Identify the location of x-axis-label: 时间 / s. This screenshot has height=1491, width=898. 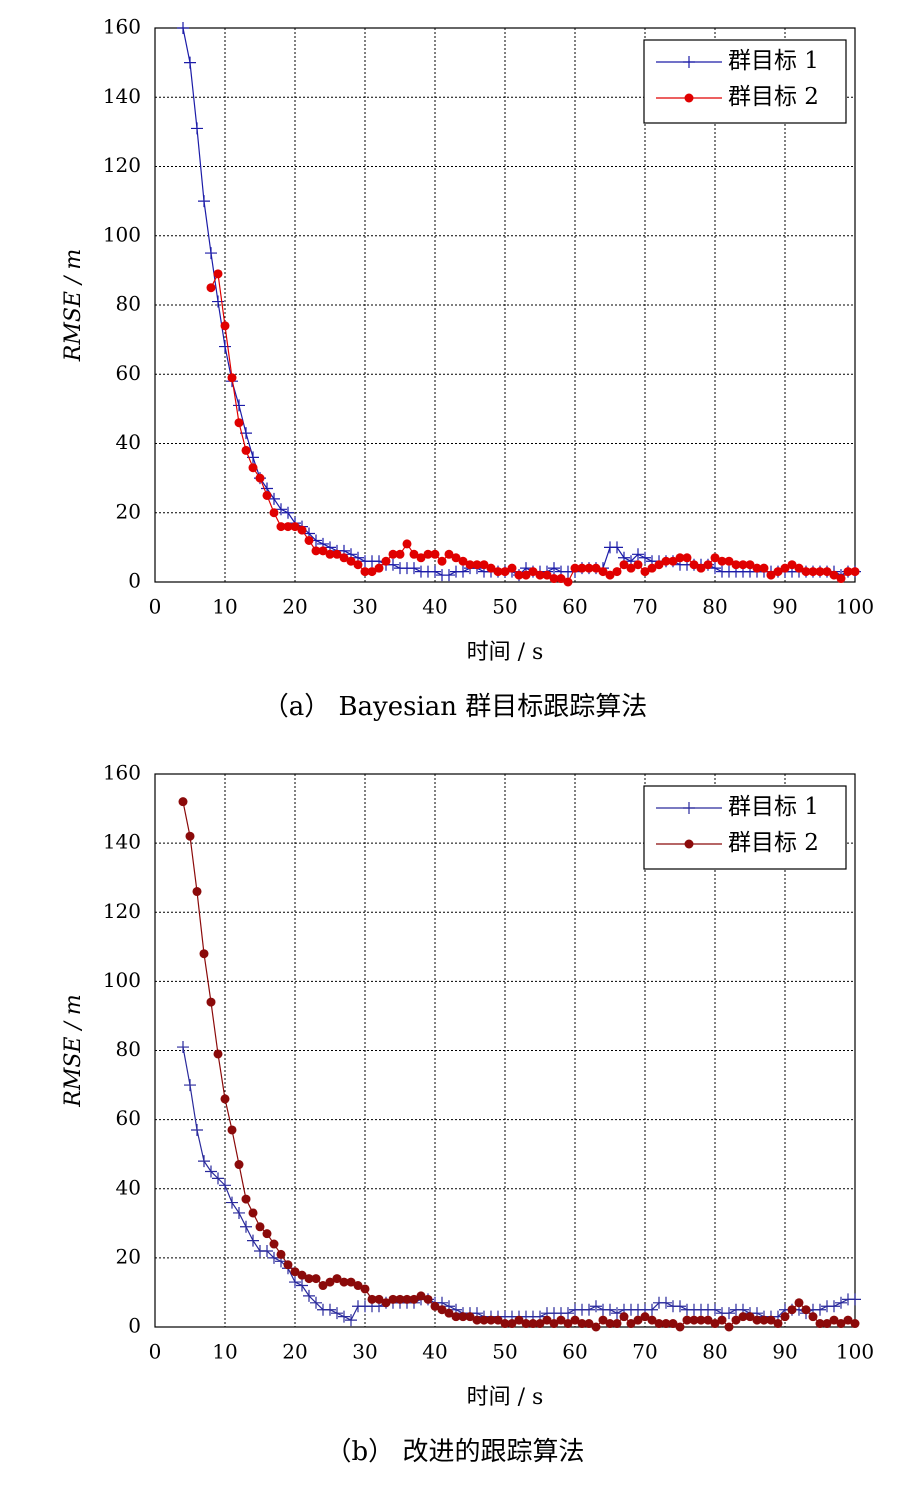
(505, 652).